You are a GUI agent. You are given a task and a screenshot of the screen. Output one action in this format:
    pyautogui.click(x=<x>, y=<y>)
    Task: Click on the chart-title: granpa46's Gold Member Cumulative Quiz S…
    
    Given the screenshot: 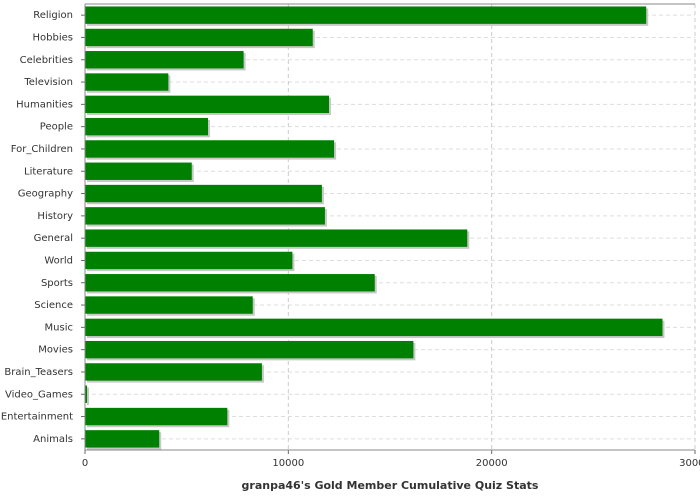 What is the action you would take?
    pyautogui.click(x=390, y=485)
    